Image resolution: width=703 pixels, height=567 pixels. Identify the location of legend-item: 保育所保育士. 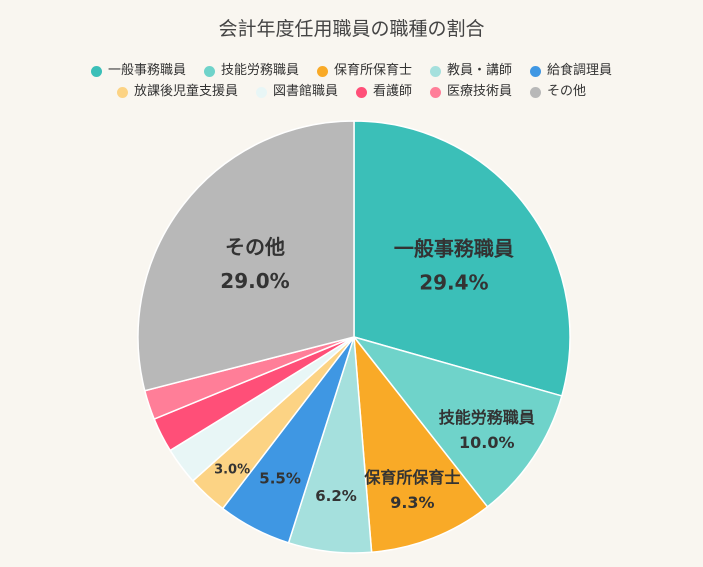
(364, 71).